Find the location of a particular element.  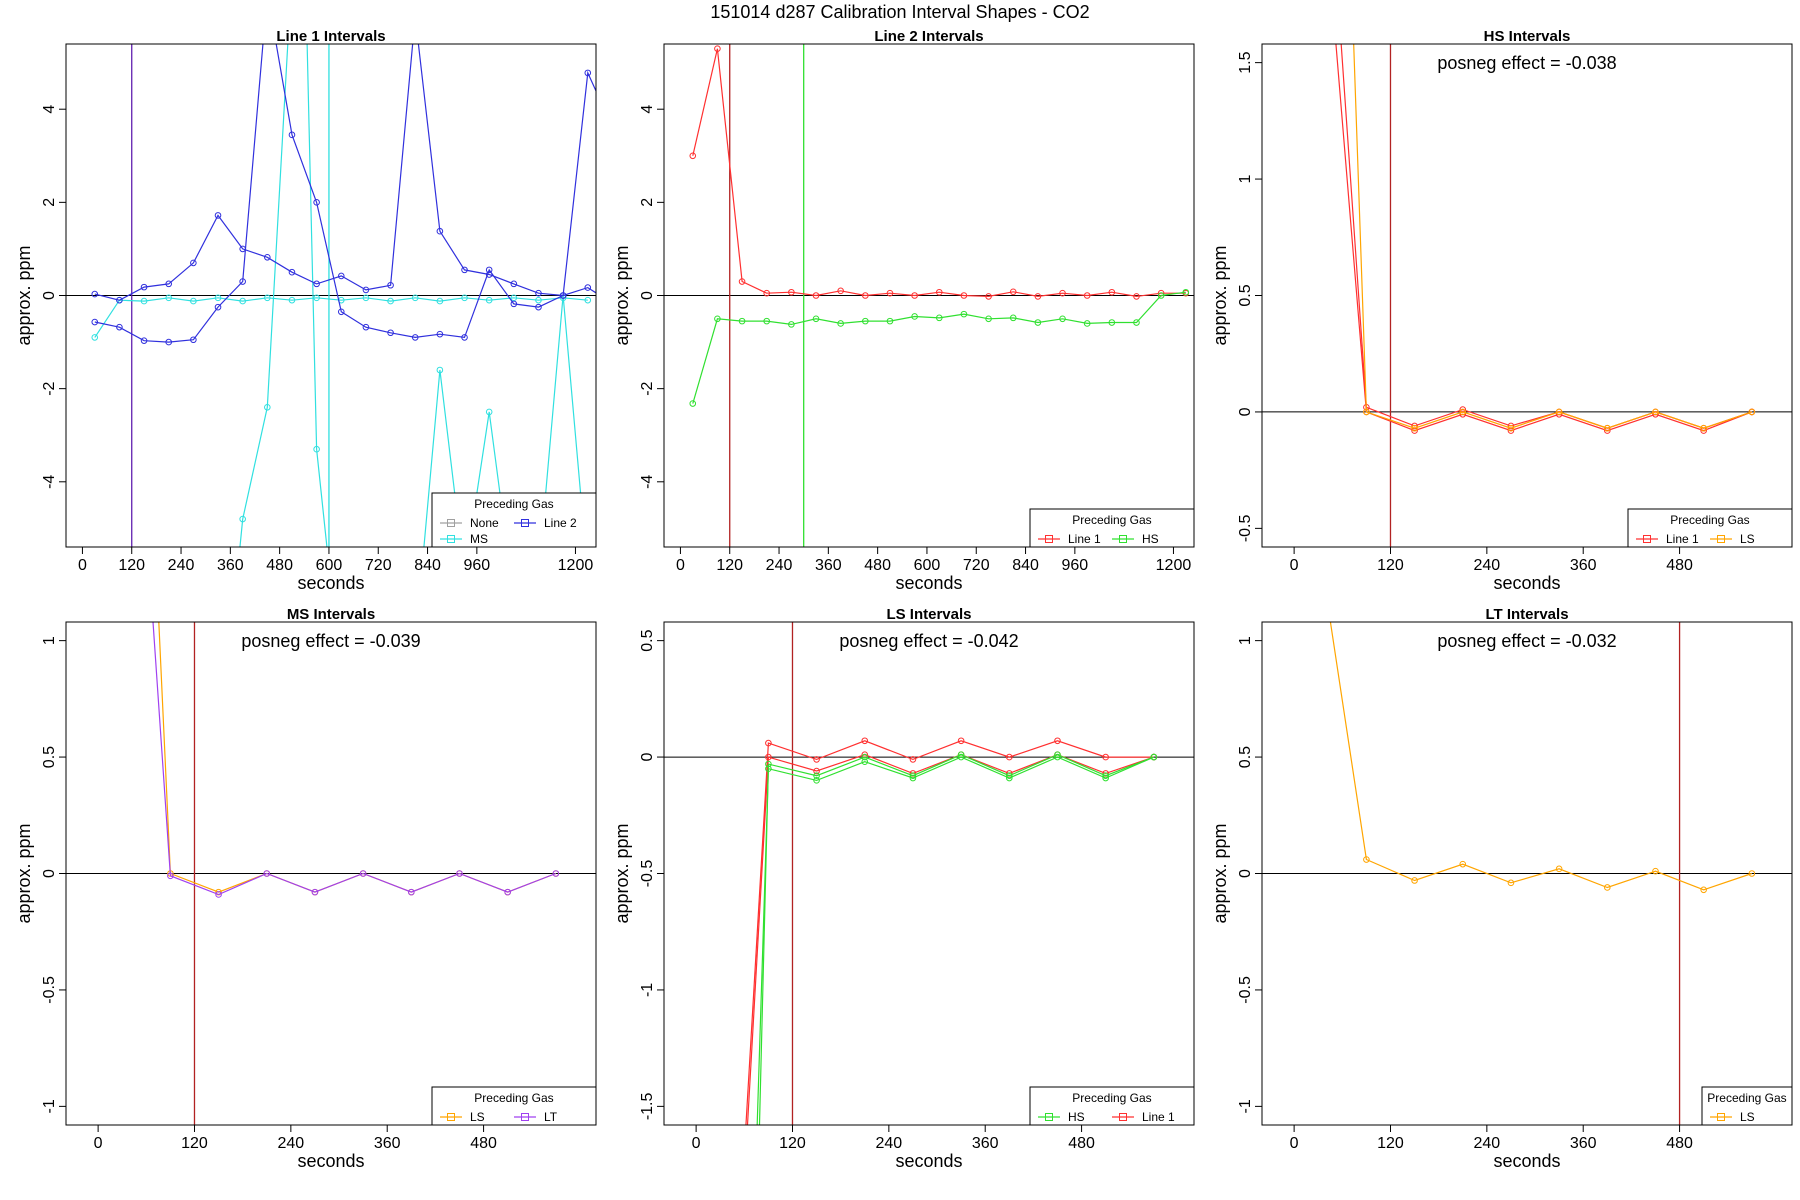

y-tick-label: -0.5 is located at coordinates (49, 990).